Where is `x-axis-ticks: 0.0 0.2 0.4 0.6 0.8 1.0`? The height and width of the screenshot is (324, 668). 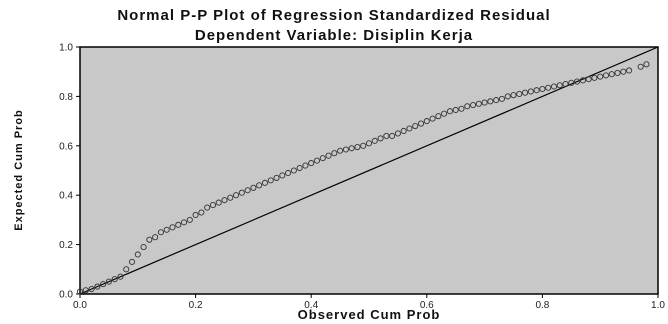
x-axis-ticks: 0.0 0.2 0.4 0.6 0.8 1.0 is located at coordinates (369, 302).